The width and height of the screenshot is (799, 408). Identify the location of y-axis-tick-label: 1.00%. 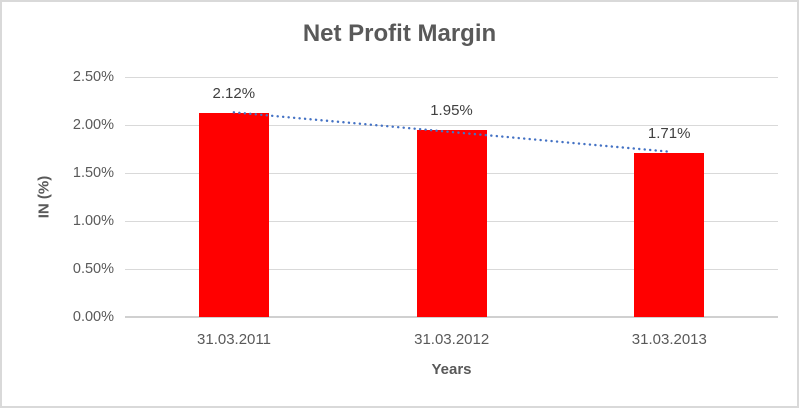
(93, 221).